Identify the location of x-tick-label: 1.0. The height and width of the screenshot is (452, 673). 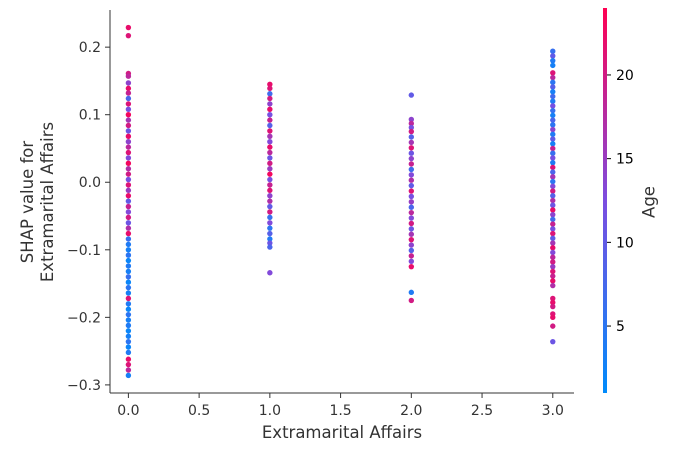
(270, 411).